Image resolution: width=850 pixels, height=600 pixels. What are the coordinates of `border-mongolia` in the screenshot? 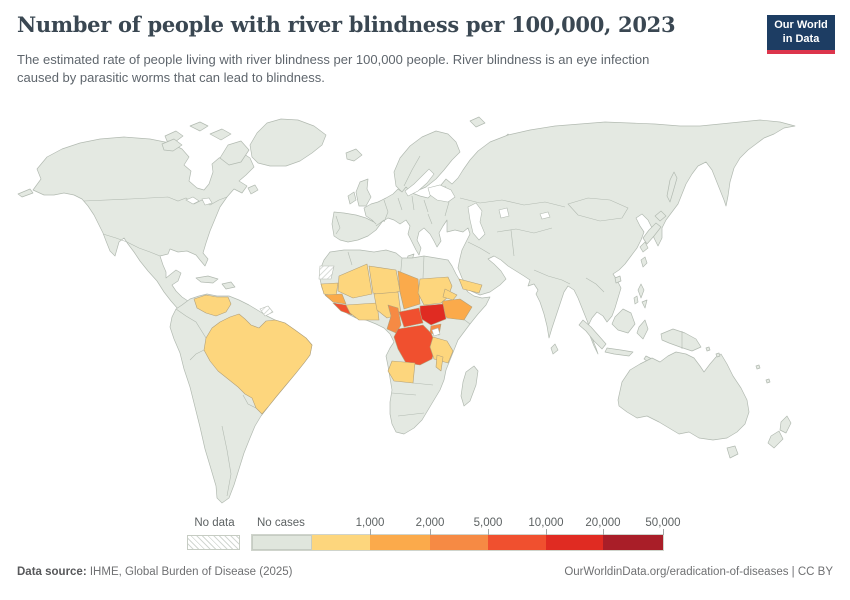 It's located at (598, 209).